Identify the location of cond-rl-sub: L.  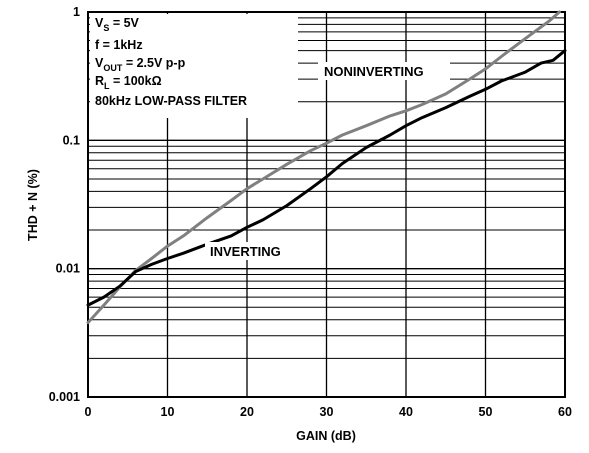
(107, 86).